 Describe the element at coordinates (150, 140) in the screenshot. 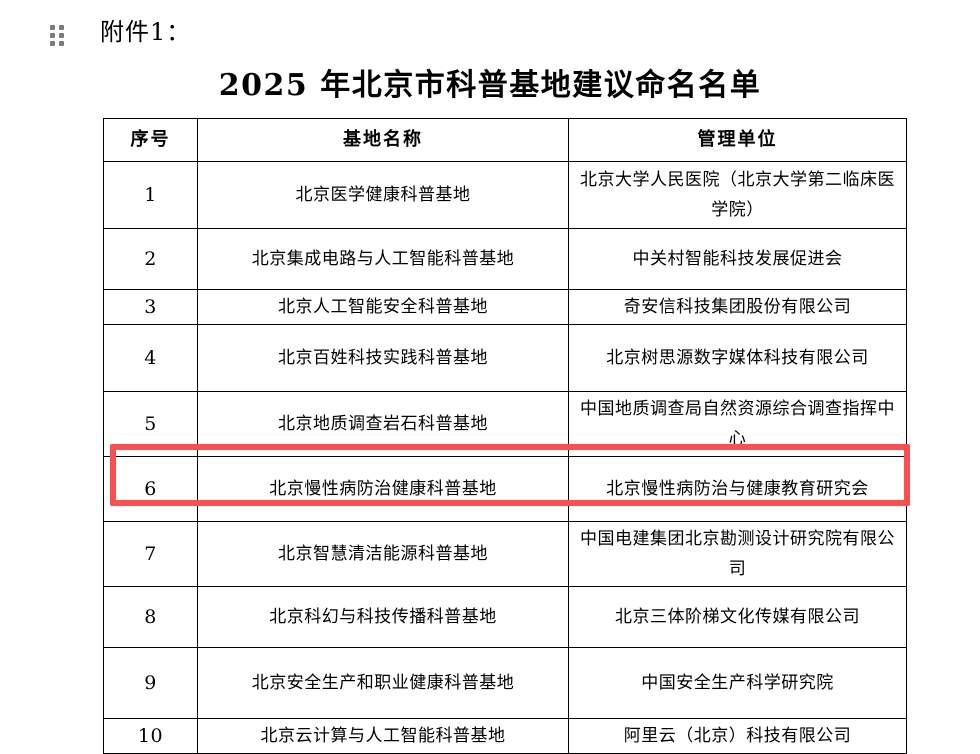

I see `column-header-index: 序号` at that location.